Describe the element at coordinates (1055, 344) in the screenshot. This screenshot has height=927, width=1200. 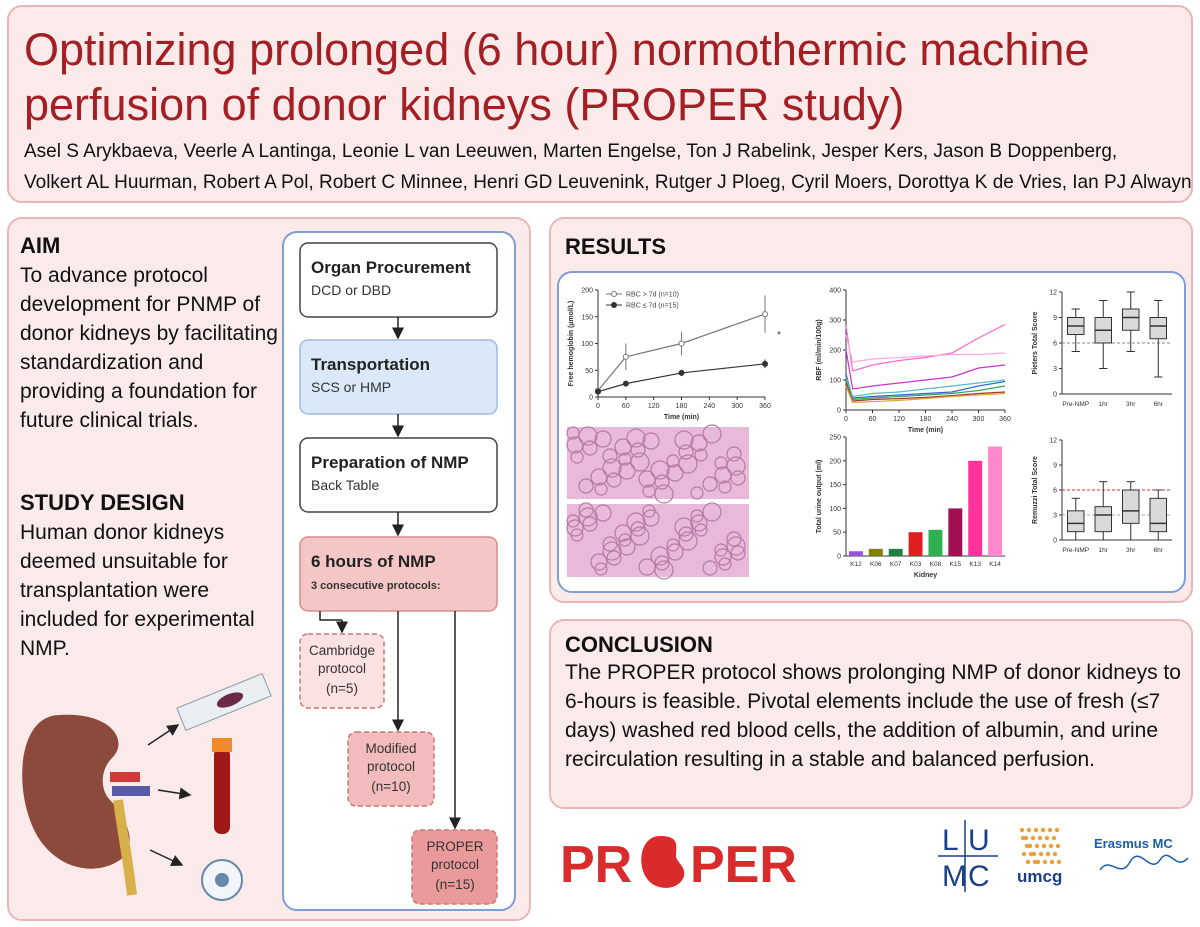
I see `y-tick-label: 6` at that location.